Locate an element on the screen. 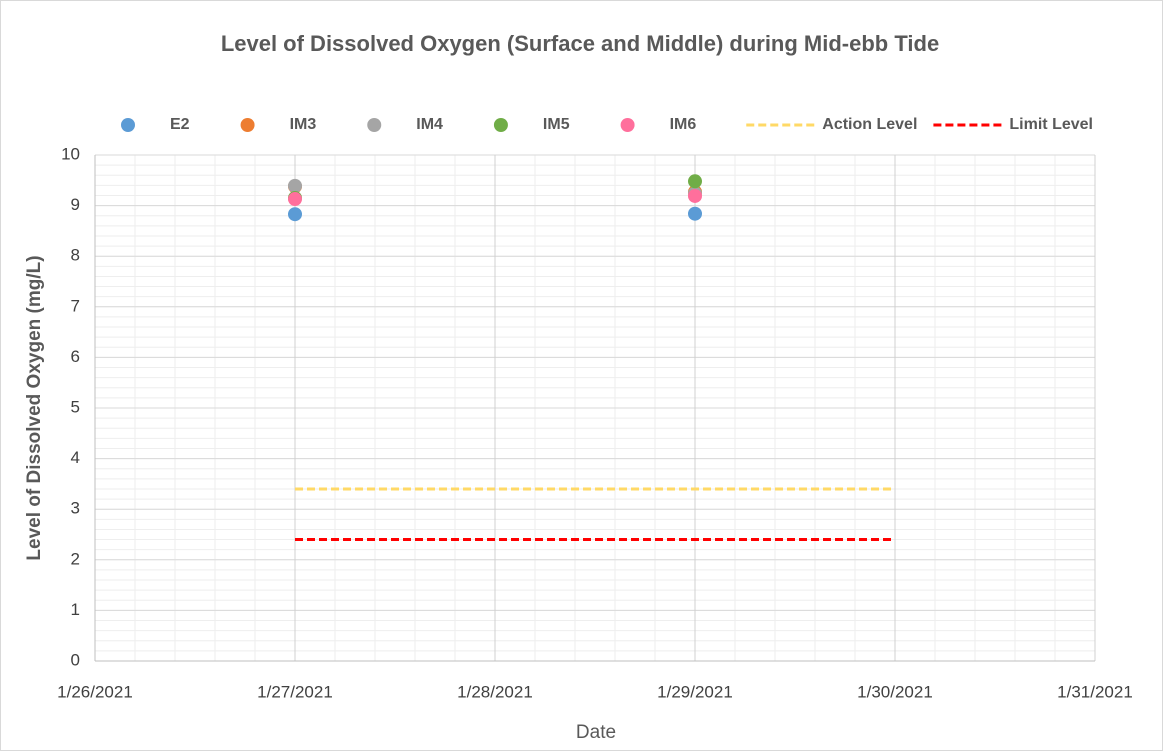 The image size is (1163, 751). y-tick-label: 0 is located at coordinates (75, 659).